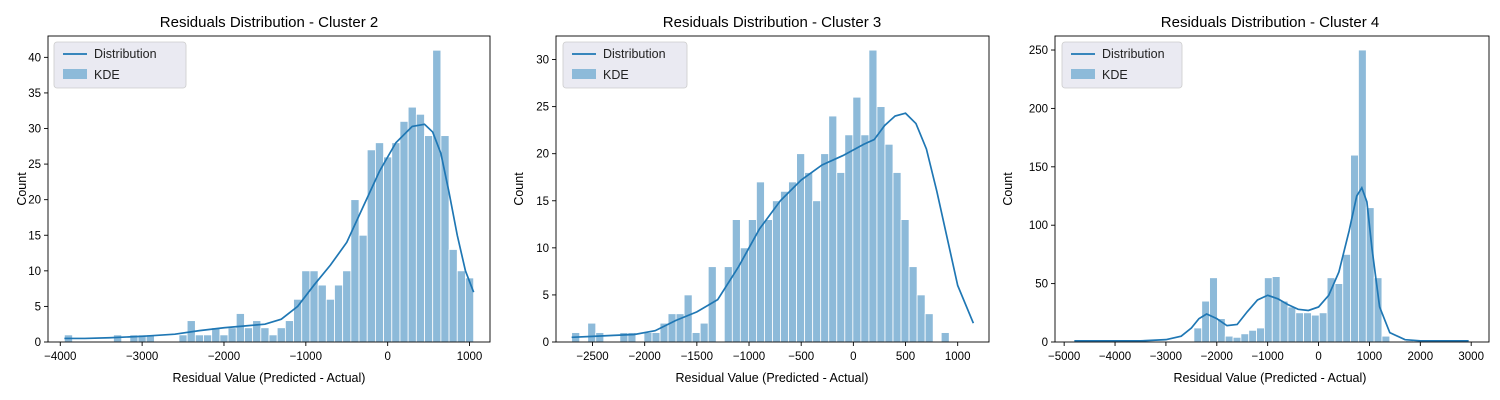  I want to click on x-tick-label: −3000, so click(142, 357).